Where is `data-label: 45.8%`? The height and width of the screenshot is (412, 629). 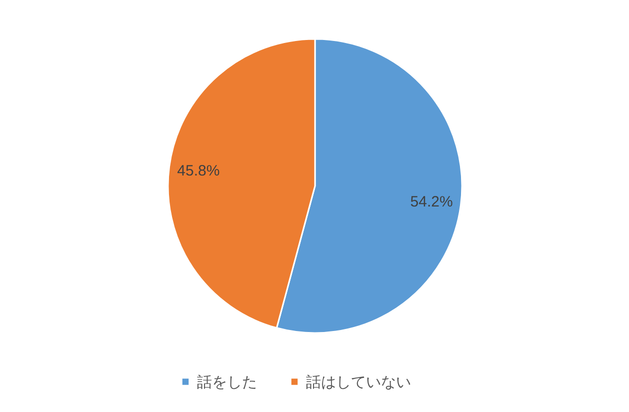 data-label: 45.8% is located at coordinates (198, 171).